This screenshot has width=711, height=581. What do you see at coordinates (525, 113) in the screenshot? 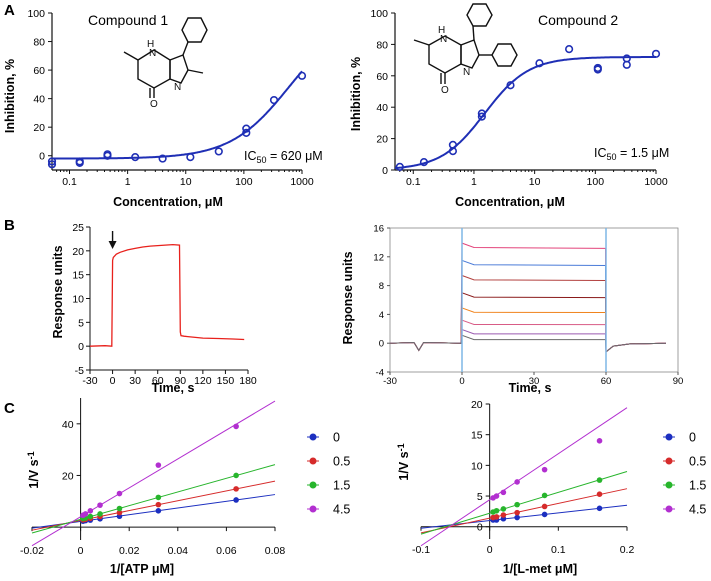
I see `fit-curve` at bounding box center [525, 113].